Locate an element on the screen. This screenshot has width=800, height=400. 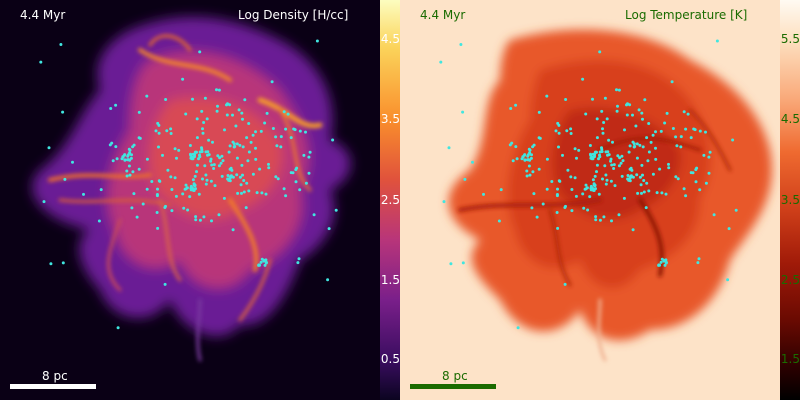
density-tick: 0.5 is located at coordinates (390, 359).